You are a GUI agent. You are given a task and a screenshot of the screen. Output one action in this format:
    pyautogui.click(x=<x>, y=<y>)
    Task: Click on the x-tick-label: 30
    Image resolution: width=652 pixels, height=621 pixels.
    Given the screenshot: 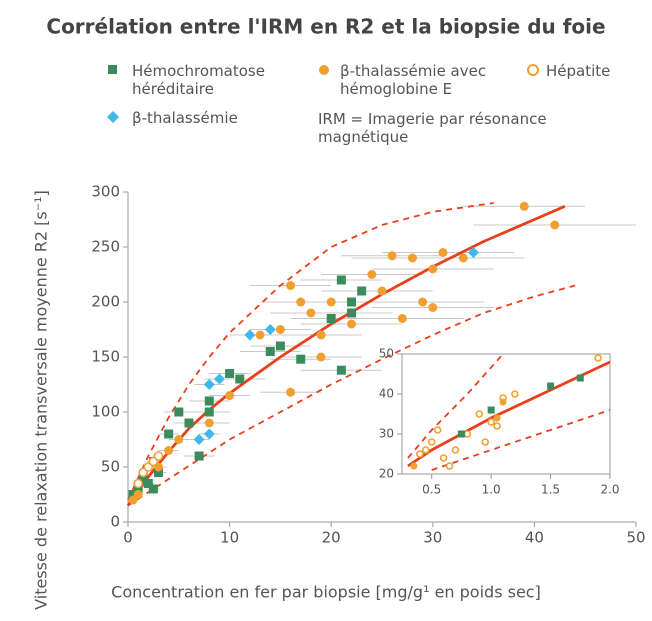 What is the action you would take?
    pyautogui.click(x=432, y=538)
    